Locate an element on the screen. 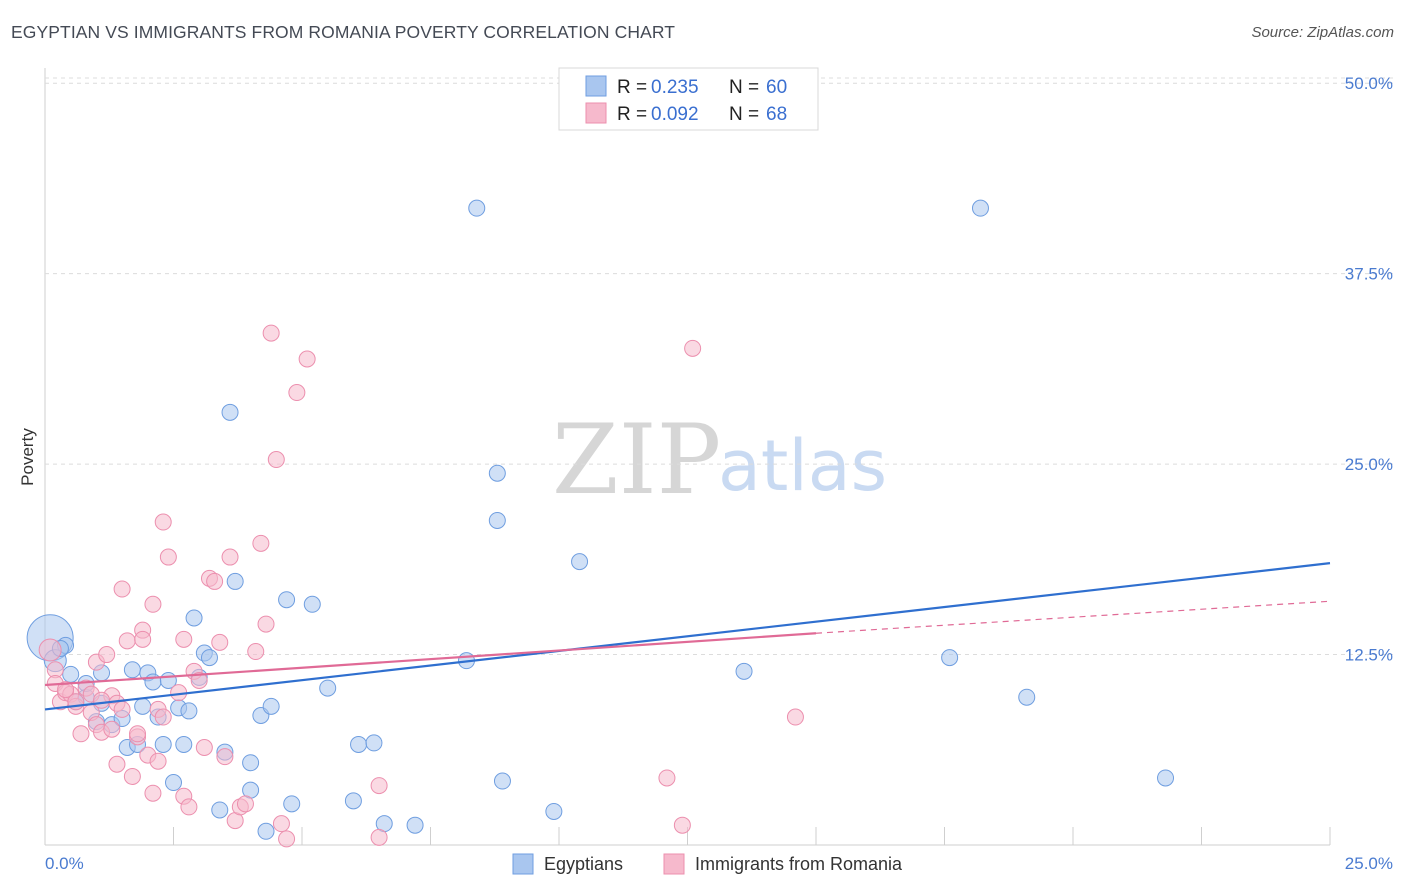 Image resolution: width=1406 pixels, height=892 pixels. legend: R = 0.235 N = 60 R = 0.092 N = 68 is located at coordinates (688, 99).